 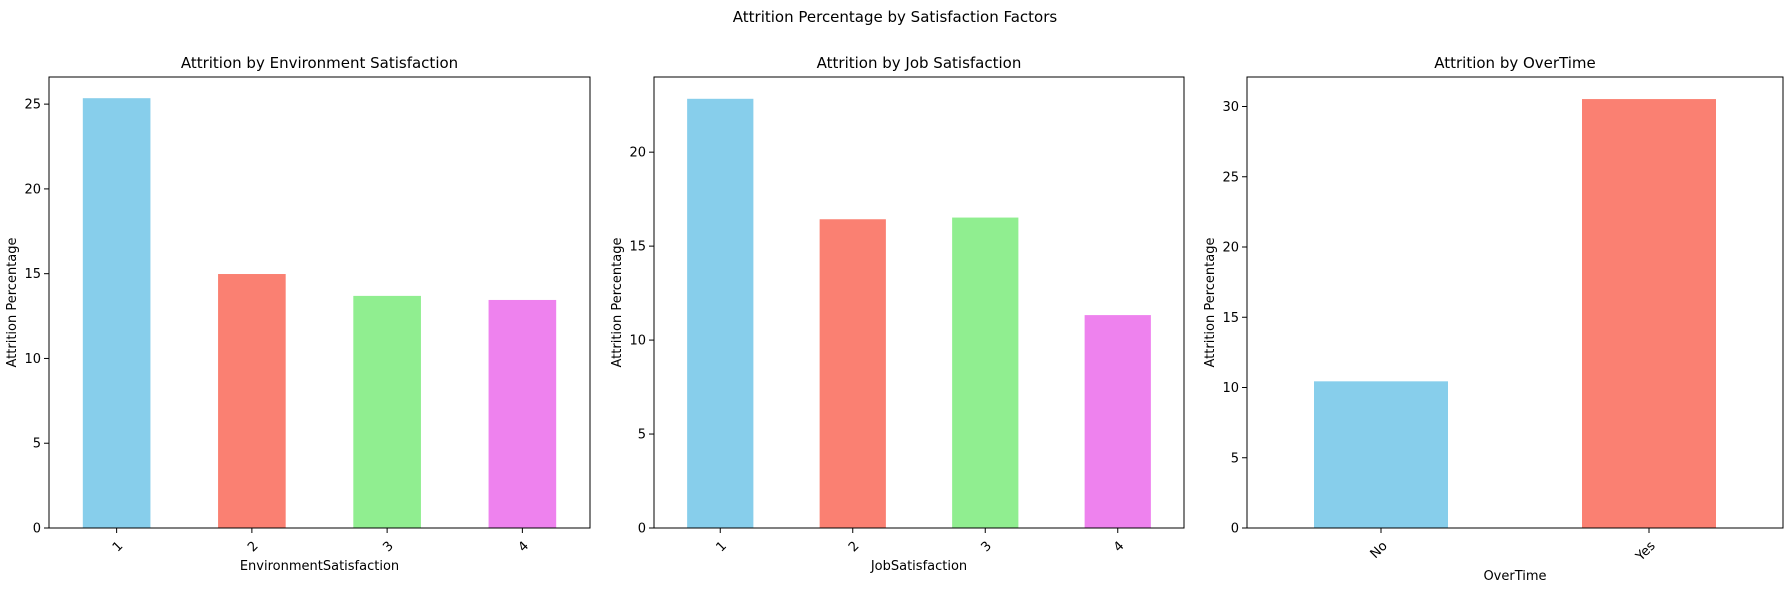 What do you see at coordinates (1645, 552) in the screenshot?
I see `x-tick-label: Yes` at bounding box center [1645, 552].